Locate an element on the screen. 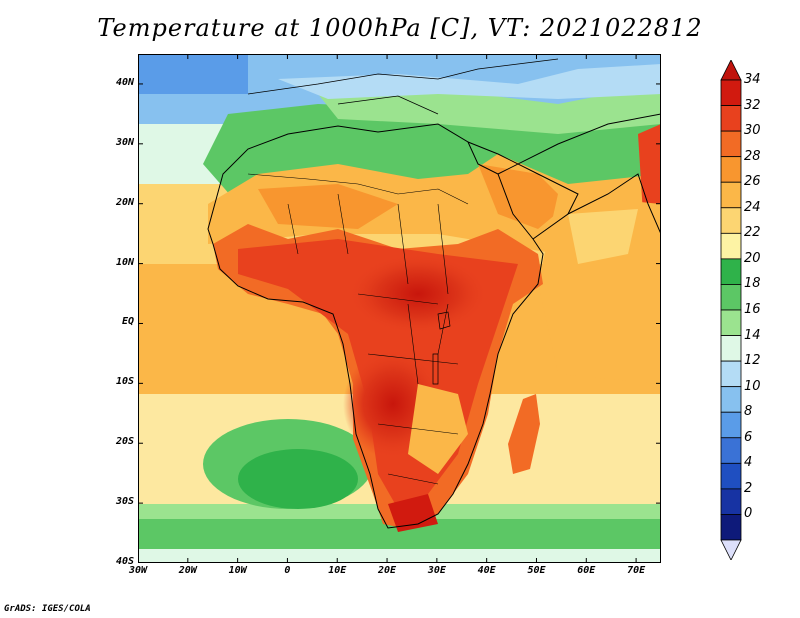 The height and width of the screenshot is (618, 800). lon-tick-label: 20W is located at coordinates (187, 570).